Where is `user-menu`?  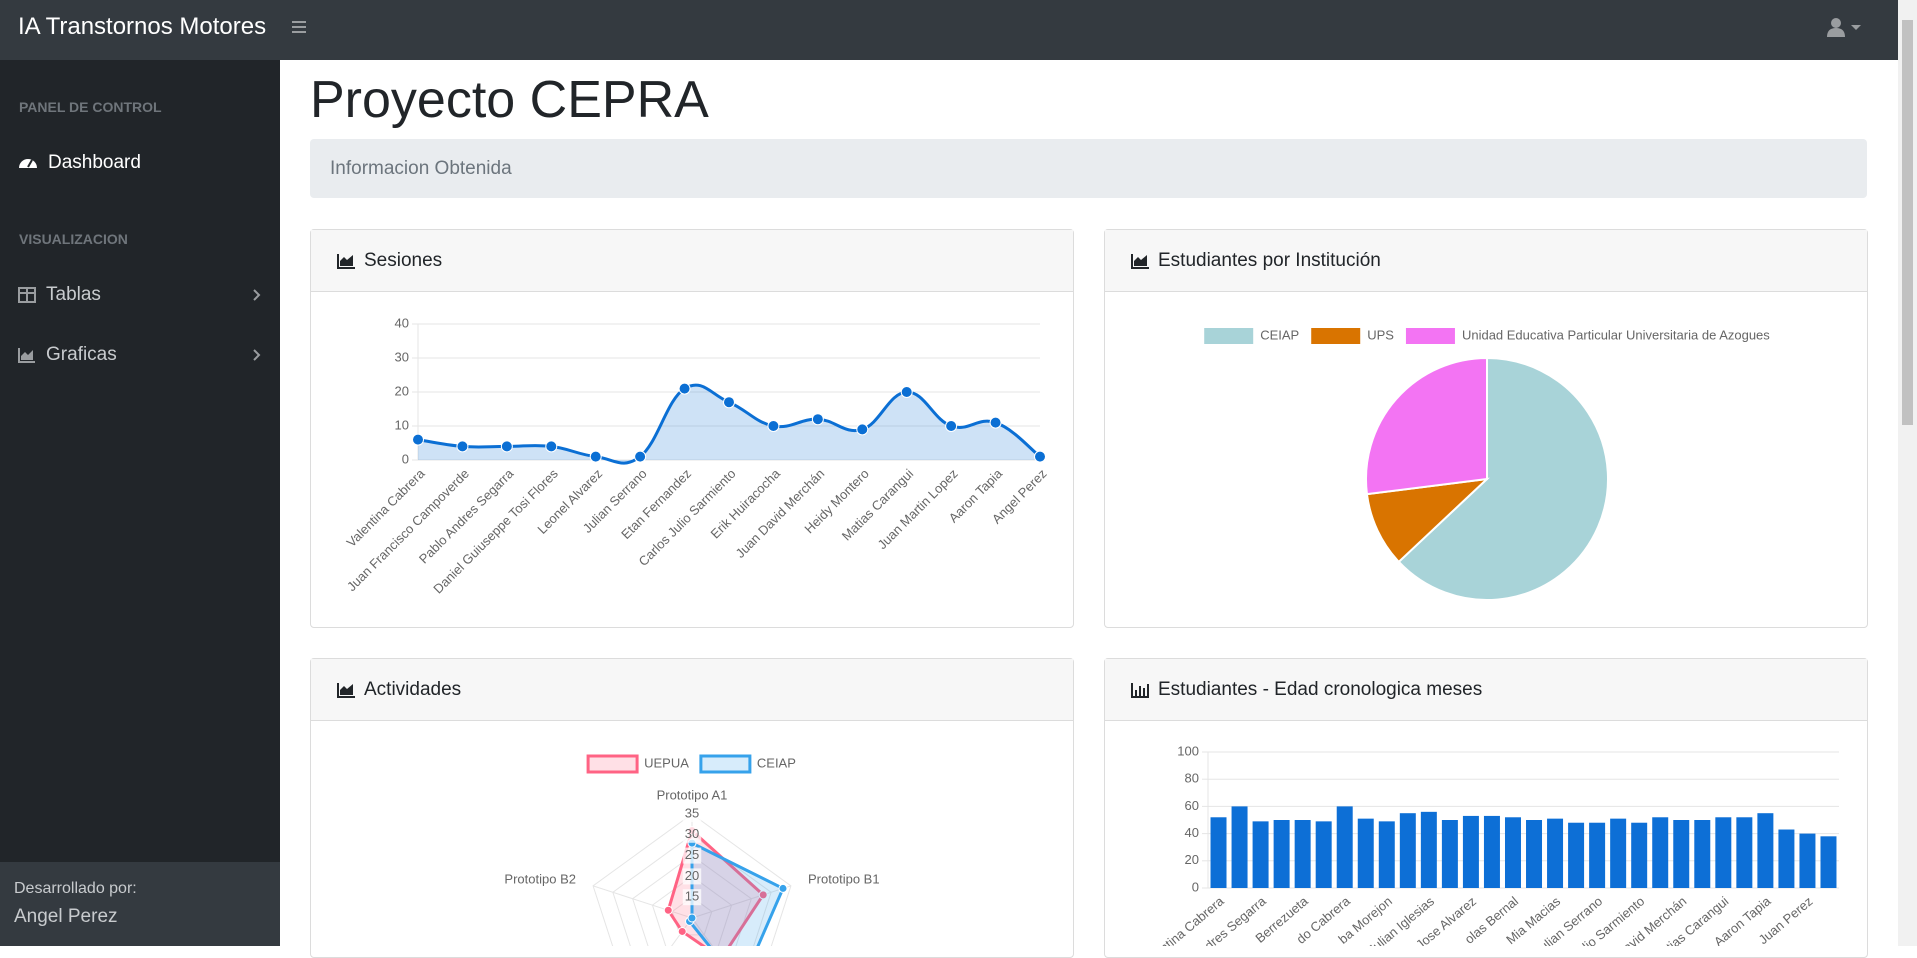
user-menu is located at coordinates (1844, 28).